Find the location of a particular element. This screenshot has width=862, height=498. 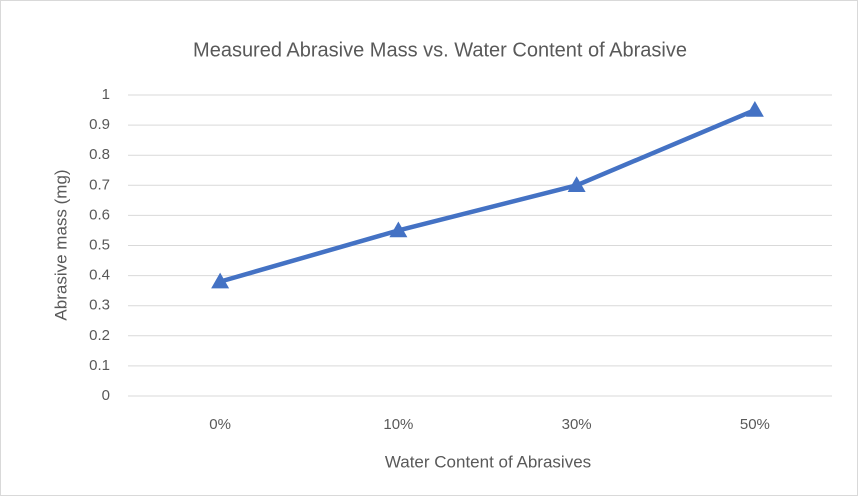

x-tick-label: 50% is located at coordinates (755, 424).